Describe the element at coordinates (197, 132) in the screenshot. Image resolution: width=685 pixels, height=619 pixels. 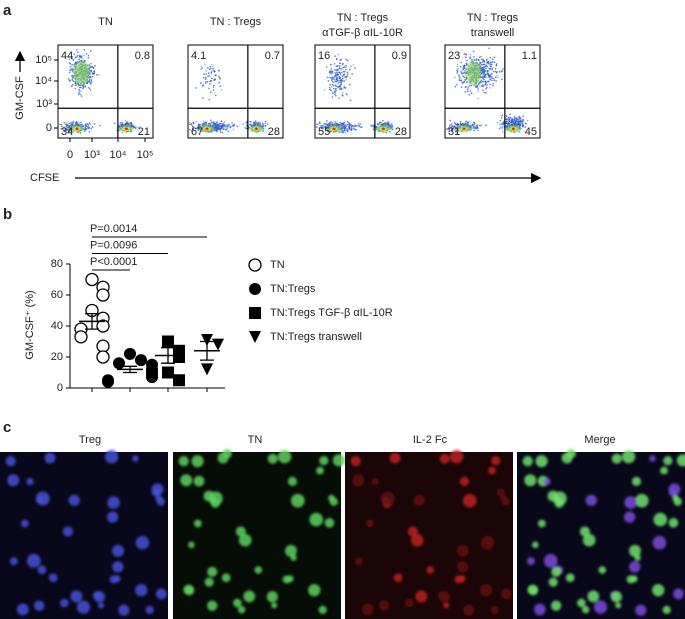
I see `quadrant-value: 67` at that location.